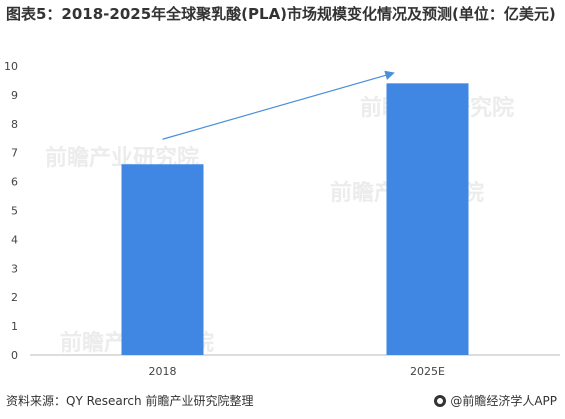 Image resolution: width=565 pixels, height=419 pixels. What do you see at coordinates (163, 371) in the screenshot?
I see `x-tick-label: 2018` at bounding box center [163, 371].